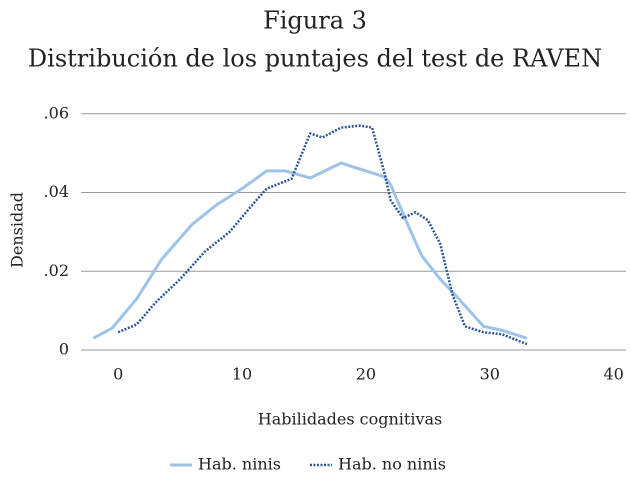 The height and width of the screenshot is (487, 630). I want to click on y-tick-label: .04, so click(56, 191).